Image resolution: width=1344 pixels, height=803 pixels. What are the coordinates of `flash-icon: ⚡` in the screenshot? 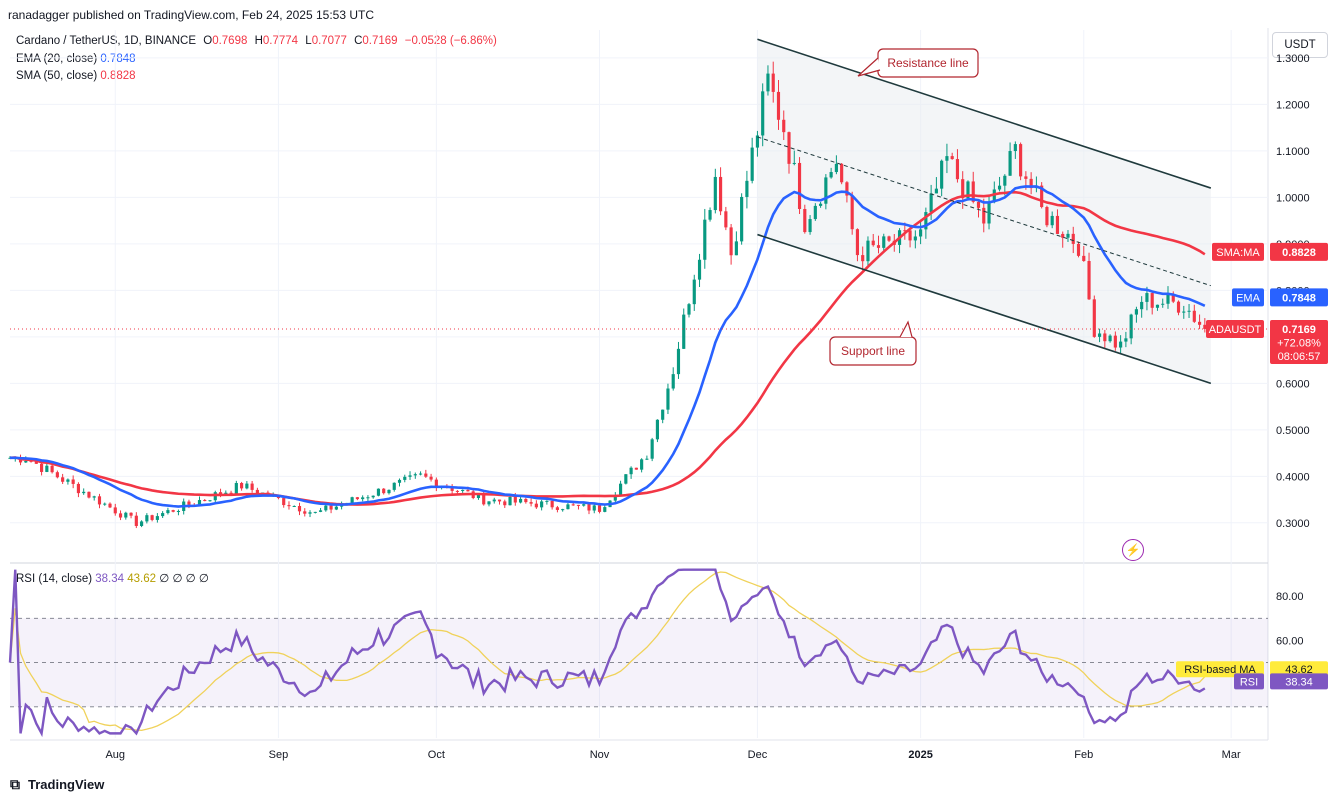 It's located at (1133, 550).